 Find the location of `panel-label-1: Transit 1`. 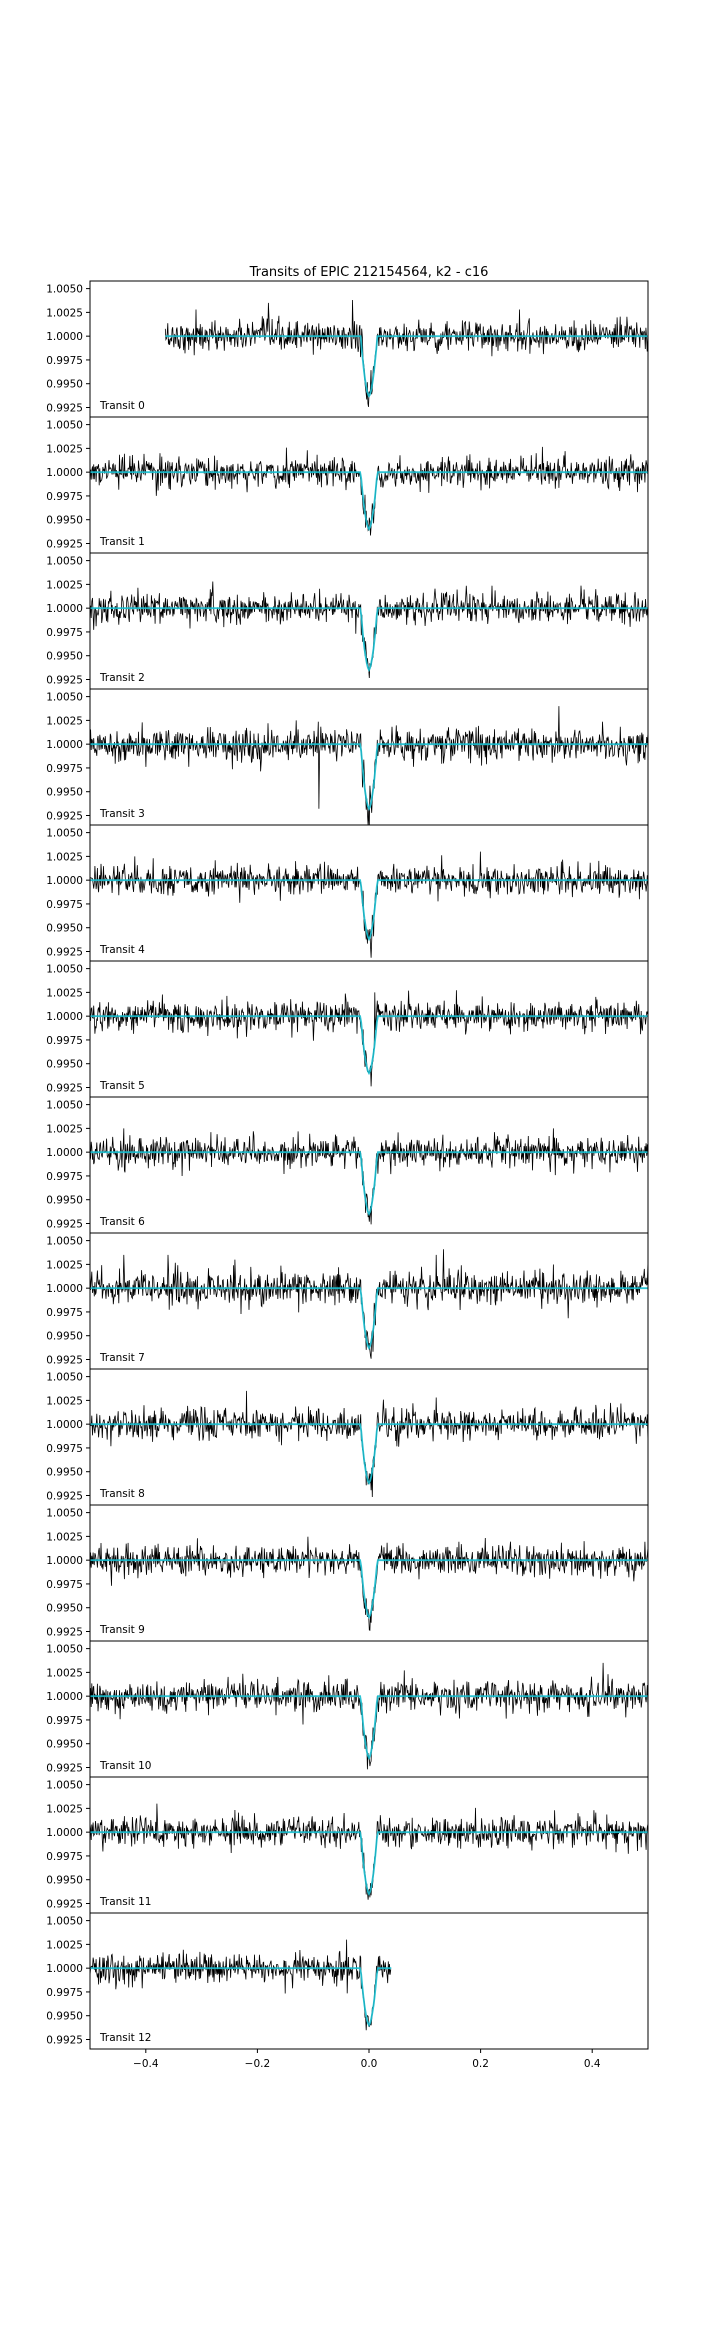

panel-label-1: Transit 1 is located at coordinates (122, 542).